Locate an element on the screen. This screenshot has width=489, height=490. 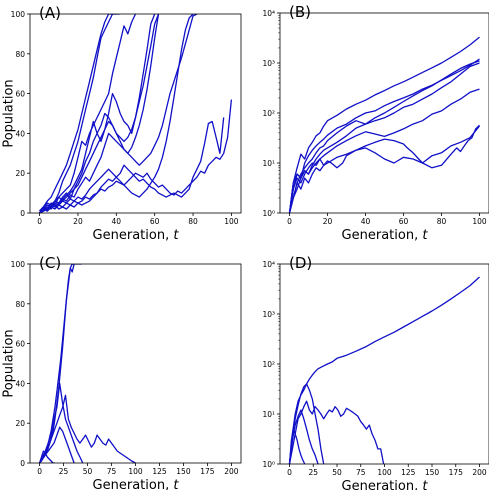
panel-label: (B) is located at coordinates (300, 12).